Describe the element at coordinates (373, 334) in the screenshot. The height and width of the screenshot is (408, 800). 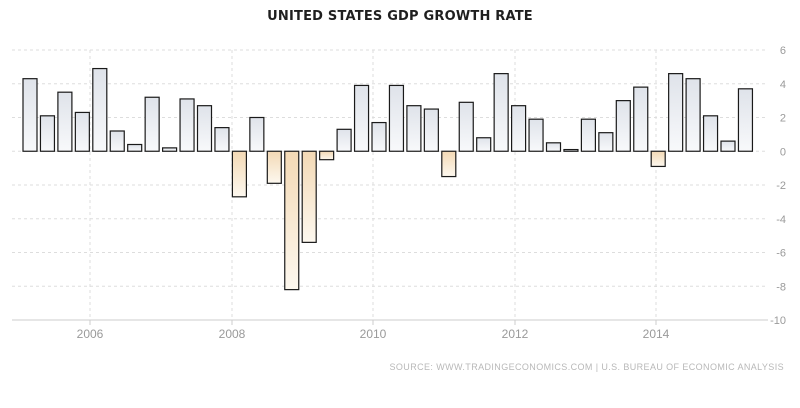
I see `x-tick-label: 2010` at that location.